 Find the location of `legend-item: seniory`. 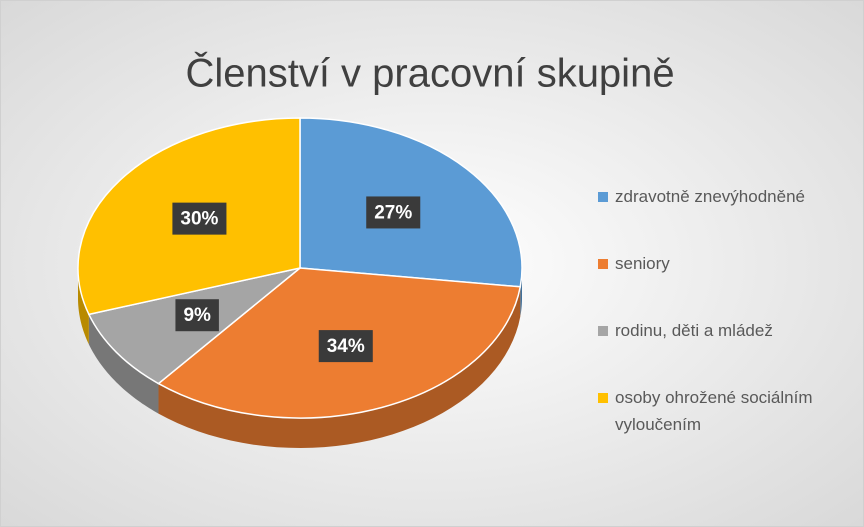

legend-item: seniory is located at coordinates (723, 263).